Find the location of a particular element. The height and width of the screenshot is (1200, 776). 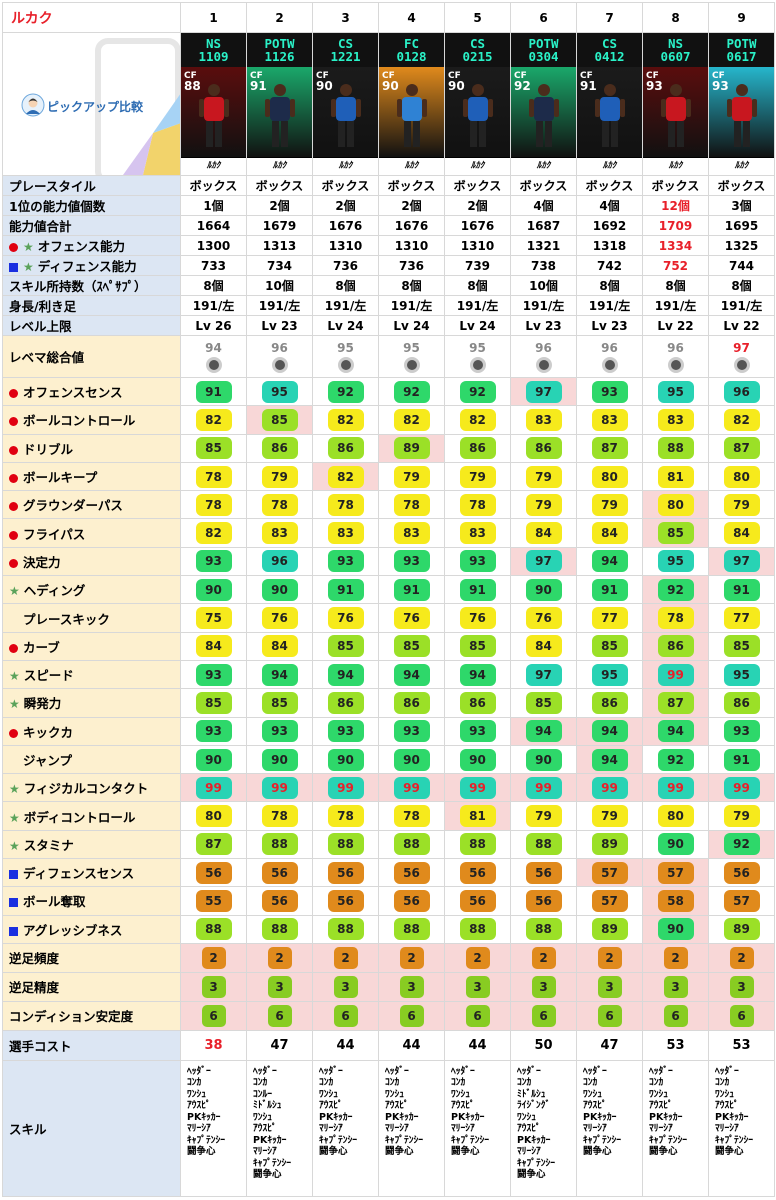

stat-cell: 97 is located at coordinates (543, 561).